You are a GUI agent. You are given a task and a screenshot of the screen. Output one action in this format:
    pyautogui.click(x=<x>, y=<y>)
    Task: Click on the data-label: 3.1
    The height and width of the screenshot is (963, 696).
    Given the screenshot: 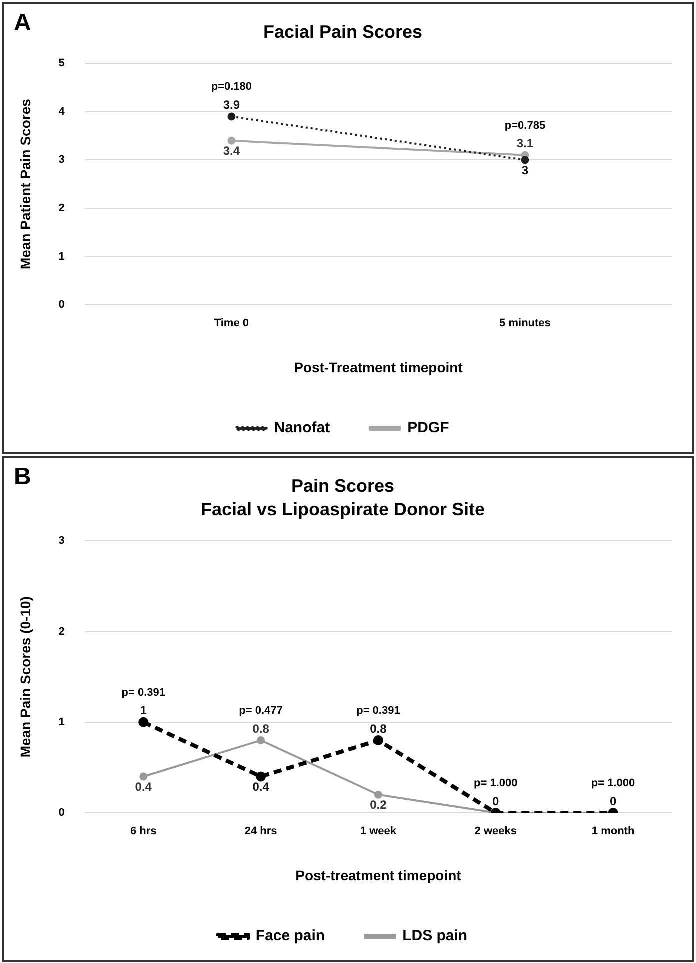 What is the action you would take?
    pyautogui.click(x=525, y=143)
    